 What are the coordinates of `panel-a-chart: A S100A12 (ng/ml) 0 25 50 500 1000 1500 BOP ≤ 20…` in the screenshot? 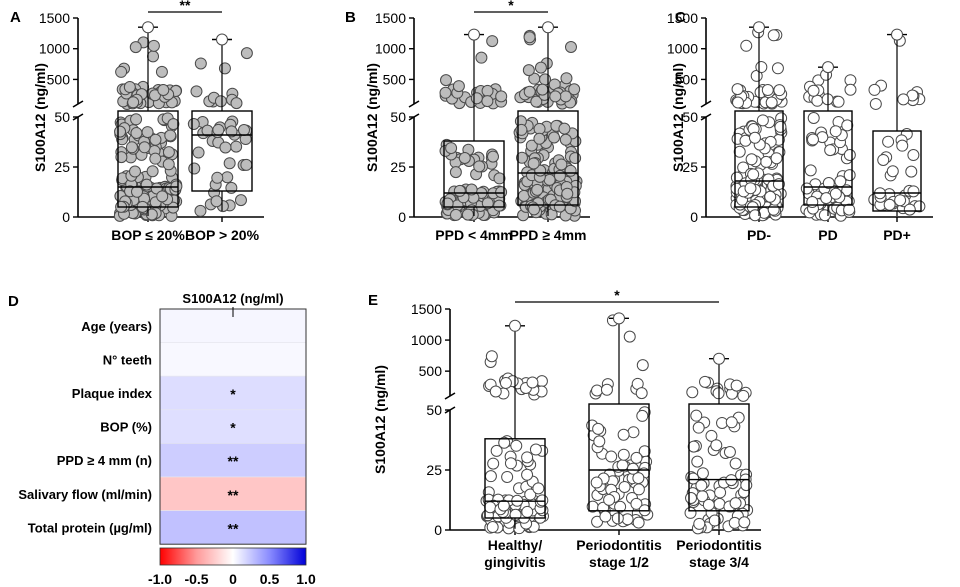 It's located at (137, 121).